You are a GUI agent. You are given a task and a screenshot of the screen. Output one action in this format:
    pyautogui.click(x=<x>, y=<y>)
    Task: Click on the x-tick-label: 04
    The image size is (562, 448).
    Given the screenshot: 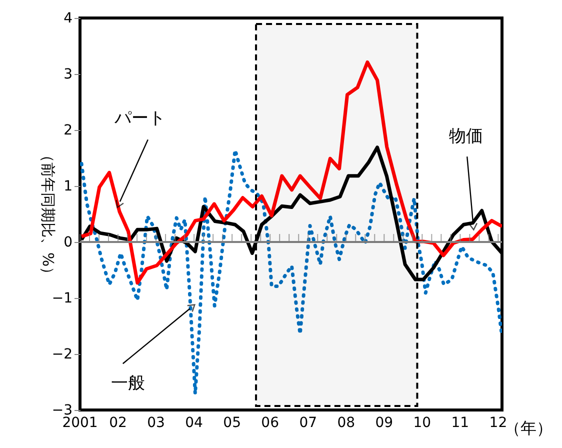 What is the action you would take?
    pyautogui.click(x=194, y=423)
    